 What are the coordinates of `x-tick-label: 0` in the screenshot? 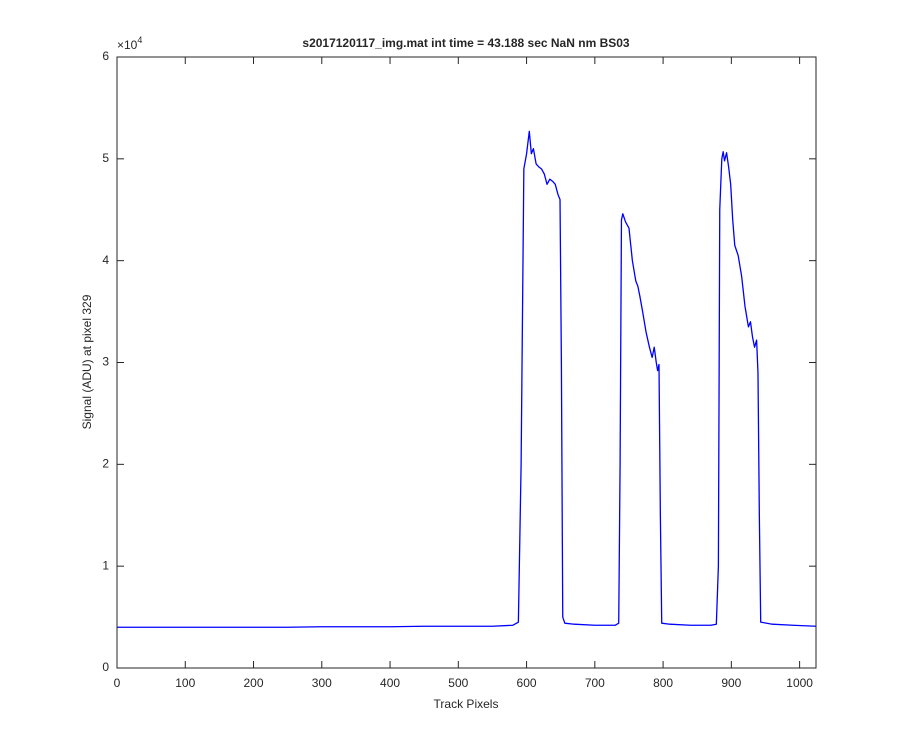 It's located at (117, 683).